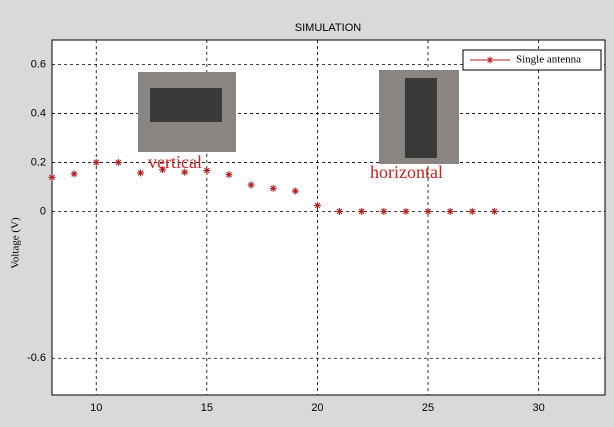  What do you see at coordinates (490, 60) in the screenshot?
I see `legend-marker` at bounding box center [490, 60].